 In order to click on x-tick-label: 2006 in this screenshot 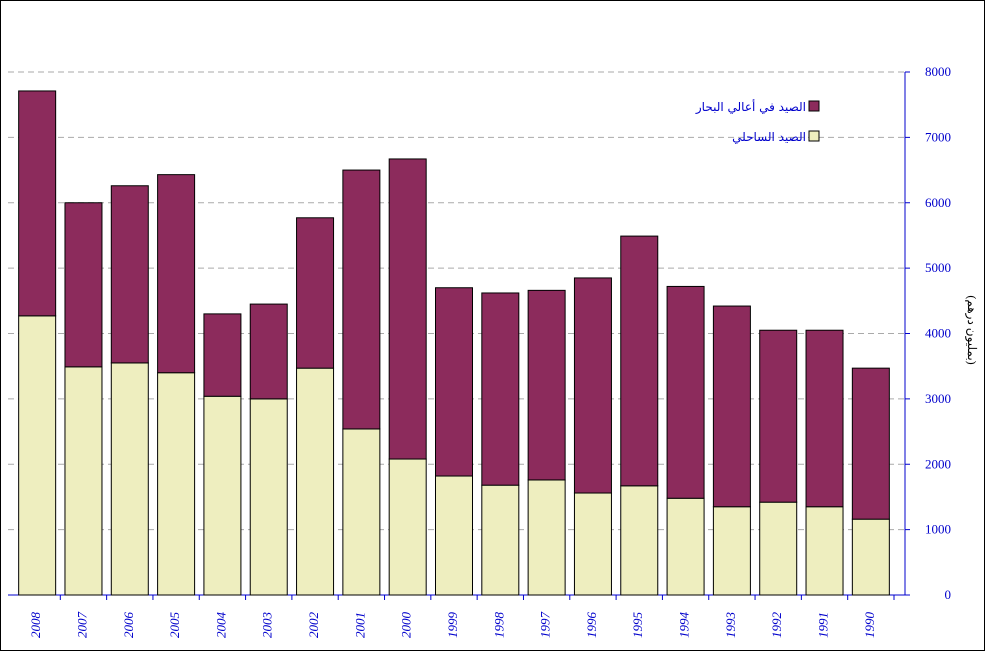, I will do `click(128, 625)`.